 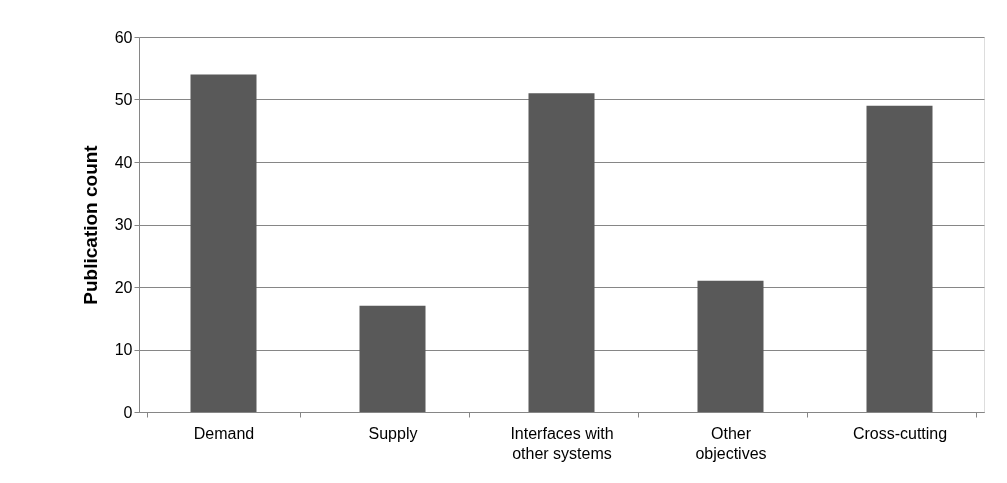 What do you see at coordinates (900, 433) in the screenshot?
I see `x-tick-label: Cross-cutting` at bounding box center [900, 433].